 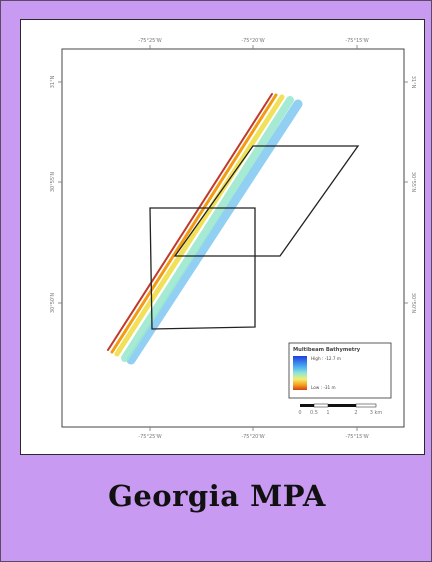 I want to click on mpa-boundary-east, so click(x=266, y=201).